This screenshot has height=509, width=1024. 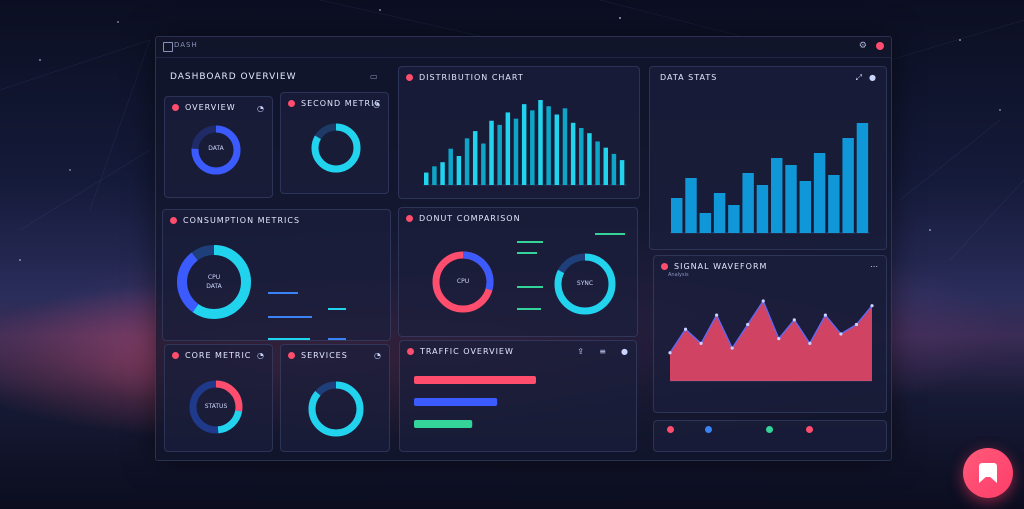 I want to click on status-strip, so click(x=770, y=436).